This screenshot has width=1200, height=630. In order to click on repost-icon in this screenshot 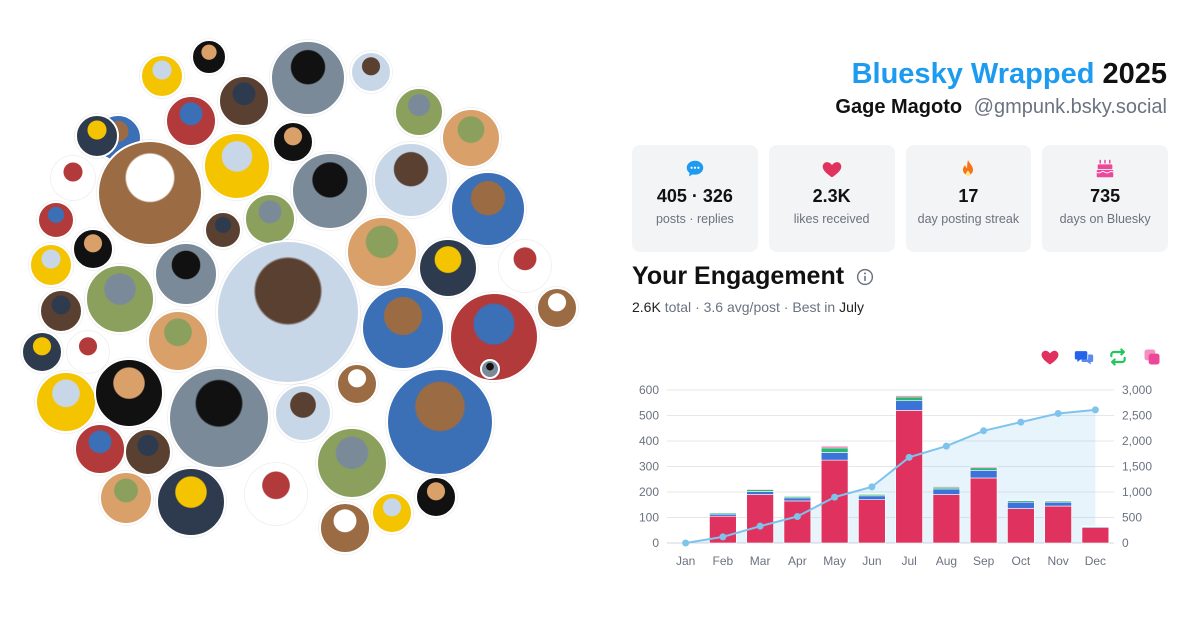, I will do `click(1118, 357)`.